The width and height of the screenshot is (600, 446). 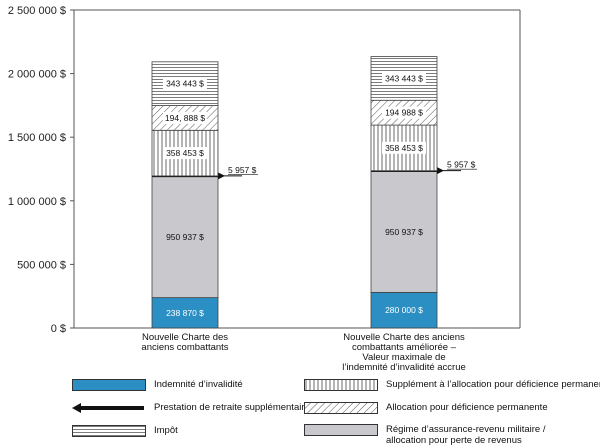 I want to click on x-category-label: anciens combattants, so click(x=184, y=347).